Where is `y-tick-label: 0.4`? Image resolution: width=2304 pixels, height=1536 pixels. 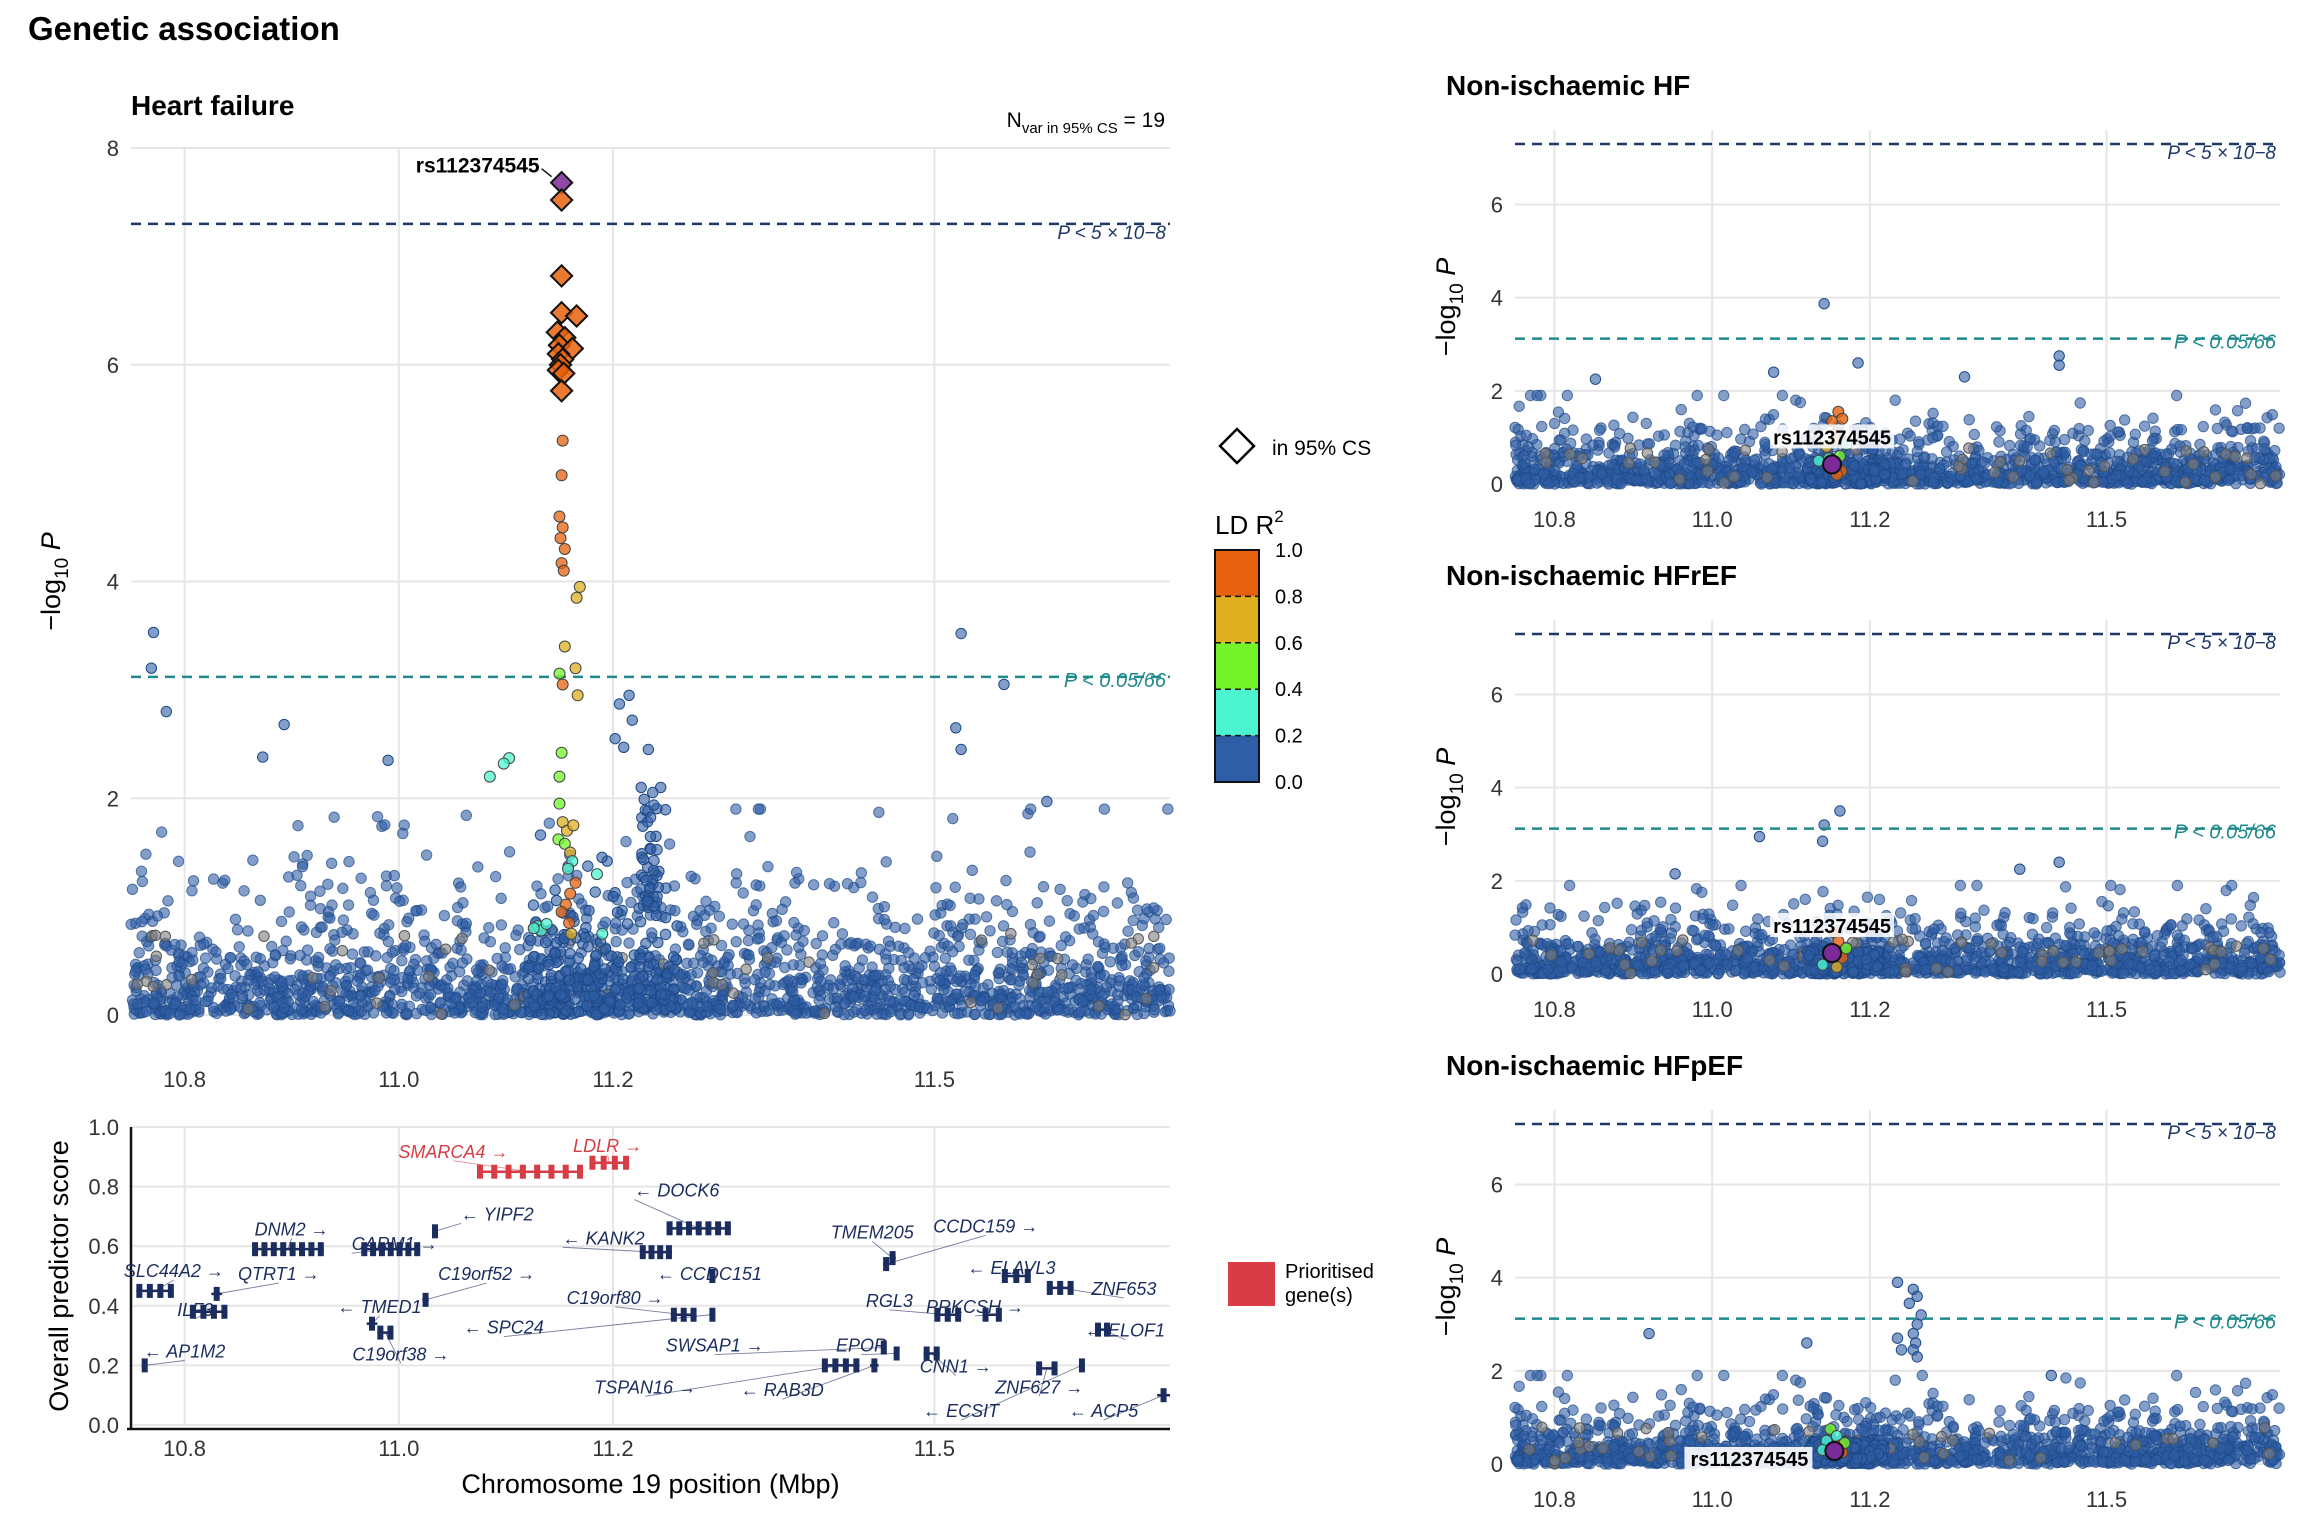
y-tick-label: 0.4 is located at coordinates (103, 1306).